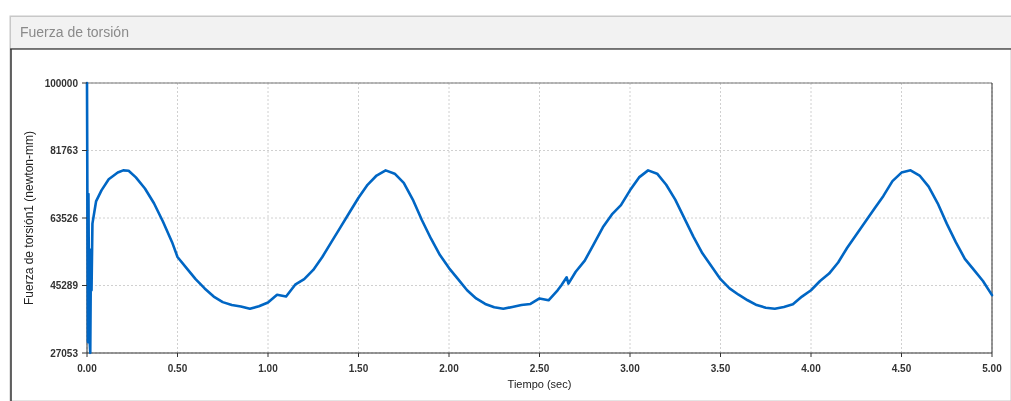  I want to click on x-tick-label: 3.00, so click(630, 368).